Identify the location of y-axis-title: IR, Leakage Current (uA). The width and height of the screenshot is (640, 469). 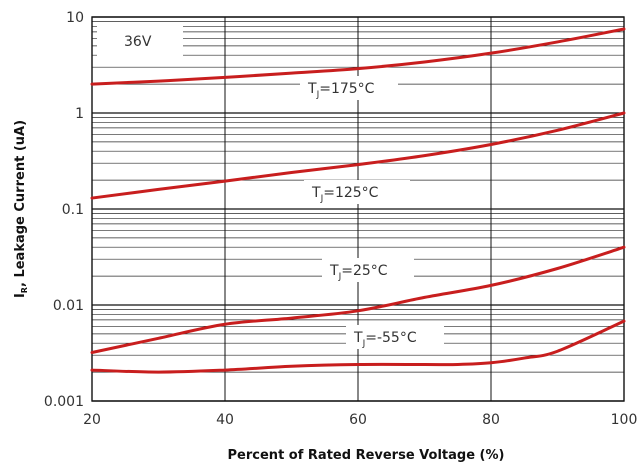
(21, 209).